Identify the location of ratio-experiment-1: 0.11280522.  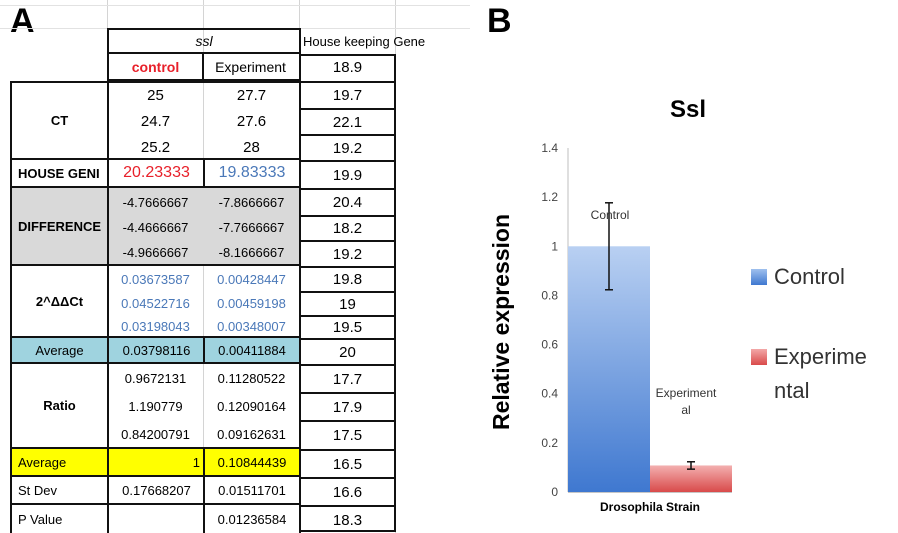
(251, 378).